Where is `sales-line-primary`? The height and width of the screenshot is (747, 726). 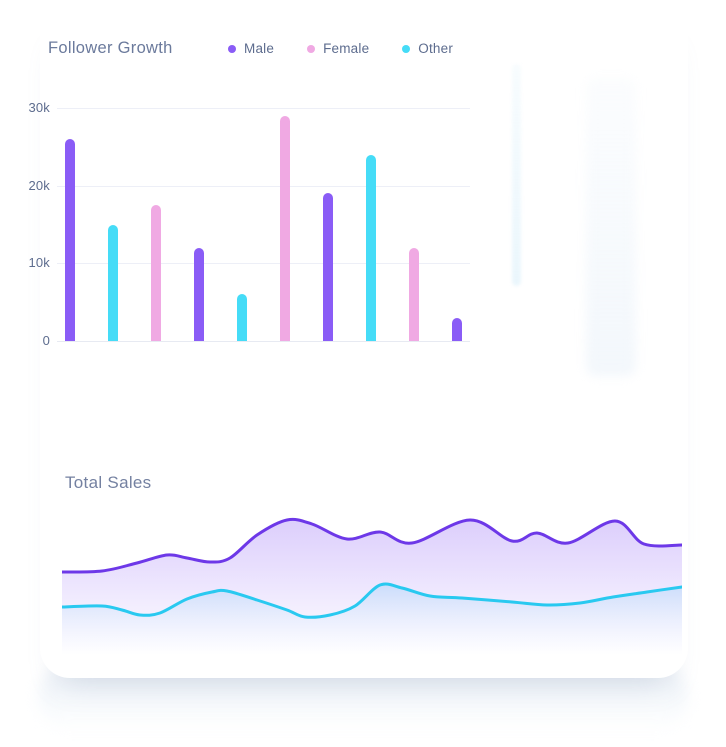
sales-line-primary is located at coordinates (372, 545).